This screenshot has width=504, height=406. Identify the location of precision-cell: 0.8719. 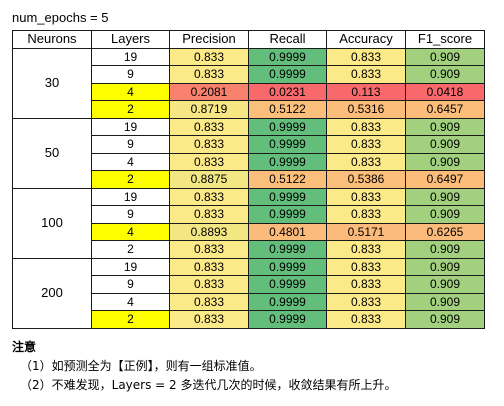
(209, 109).